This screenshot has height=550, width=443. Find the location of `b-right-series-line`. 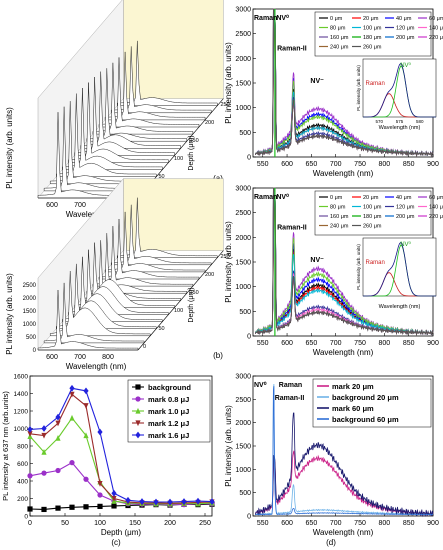

b-right-series-line is located at coordinates (344, 261).